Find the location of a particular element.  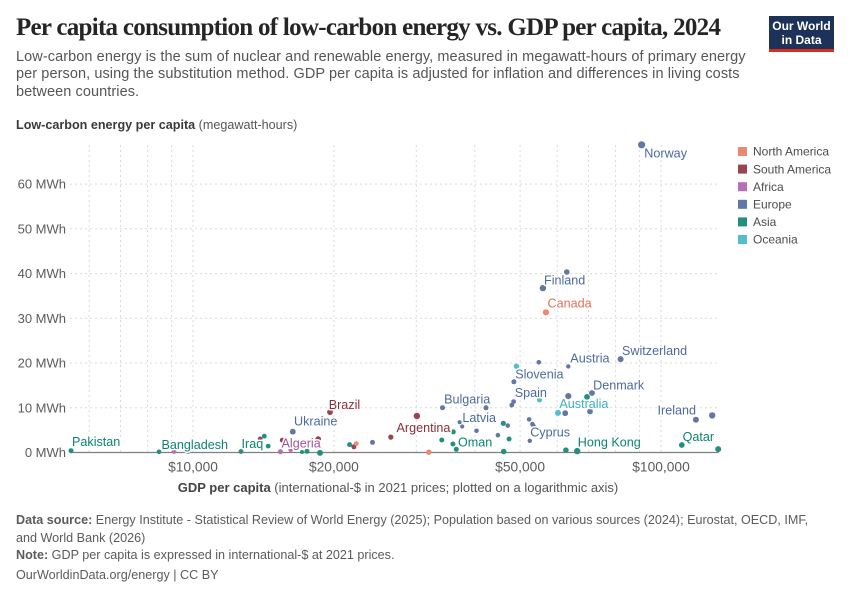

svg-text: Switzerland is located at coordinates (654, 351).